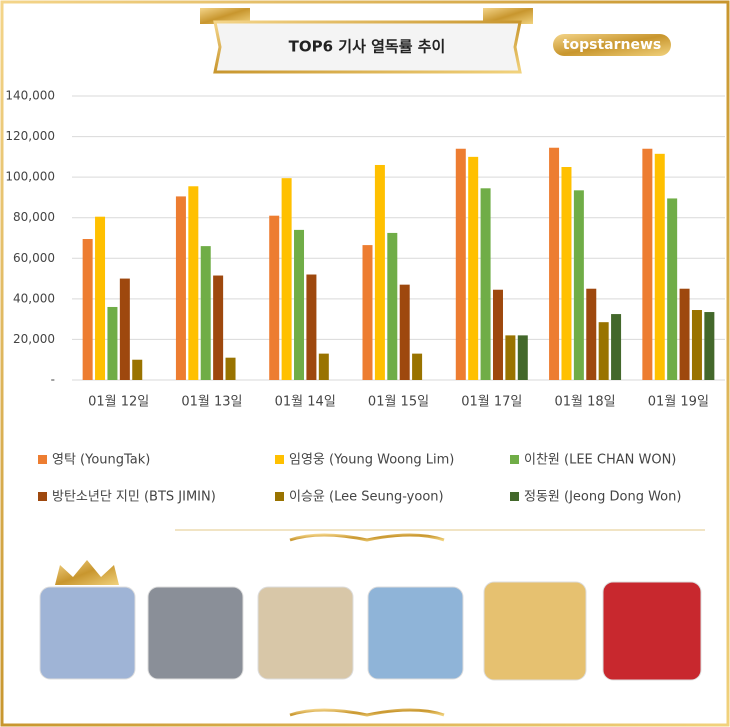 The image size is (730, 727). I want to click on y-tick-label: -, so click(53, 380).